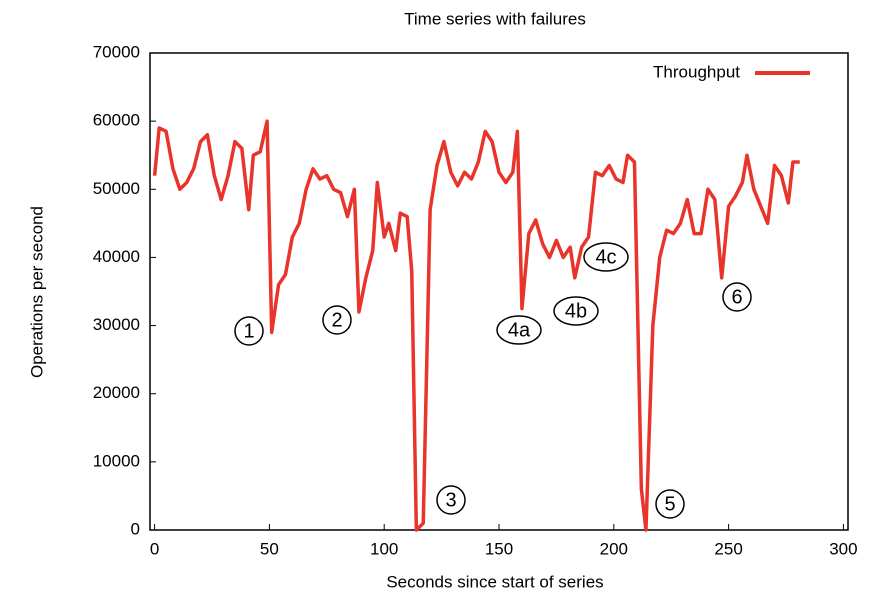  I want to click on y-axis-label: Operations per second, so click(36, 292).